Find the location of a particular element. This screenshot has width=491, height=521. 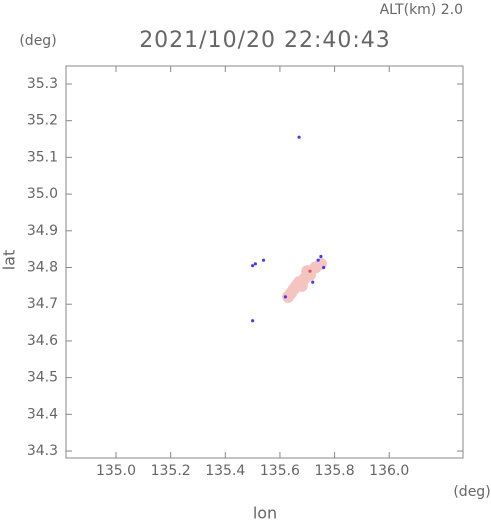

x-tick-label: 135.8 is located at coordinates (335, 471).